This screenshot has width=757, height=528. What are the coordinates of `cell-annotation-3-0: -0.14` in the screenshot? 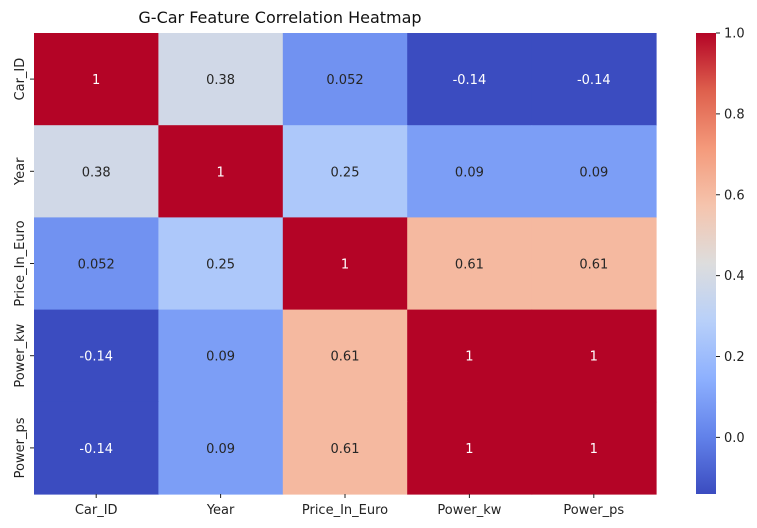 It's located at (96, 357).